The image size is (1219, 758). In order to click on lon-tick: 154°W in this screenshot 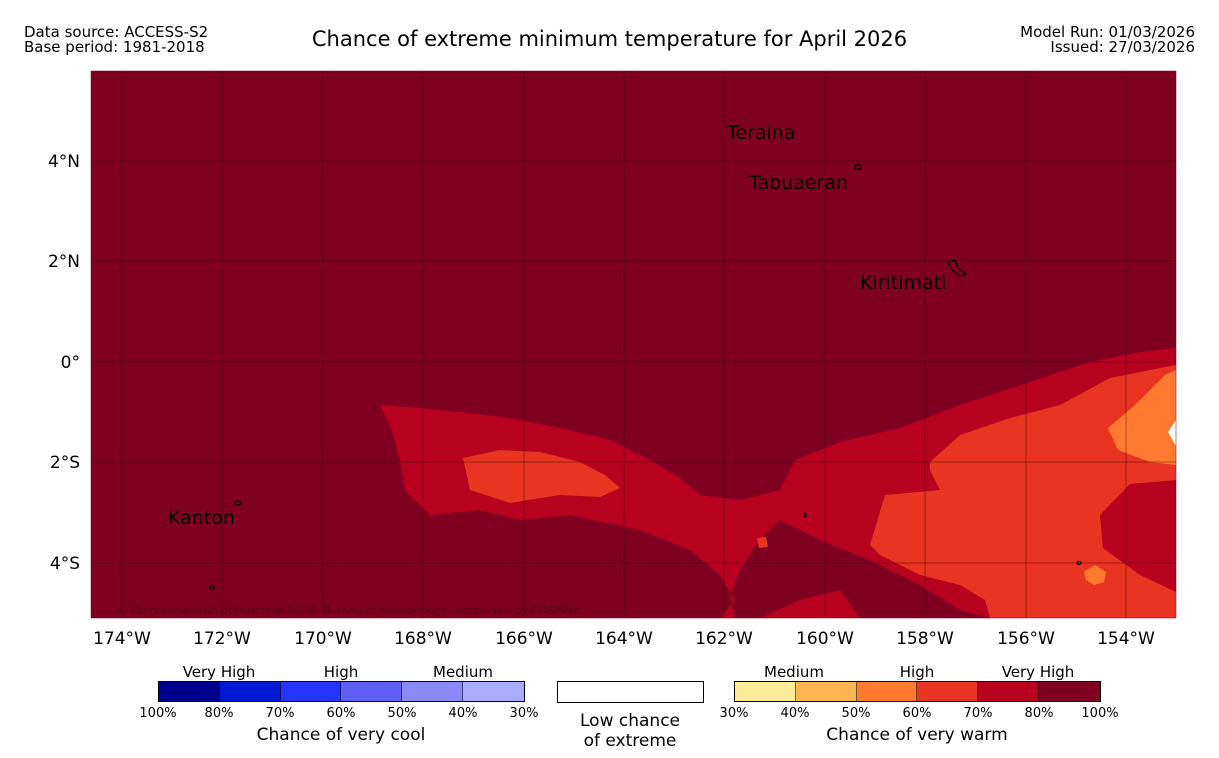, I will do `click(1126, 639)`.